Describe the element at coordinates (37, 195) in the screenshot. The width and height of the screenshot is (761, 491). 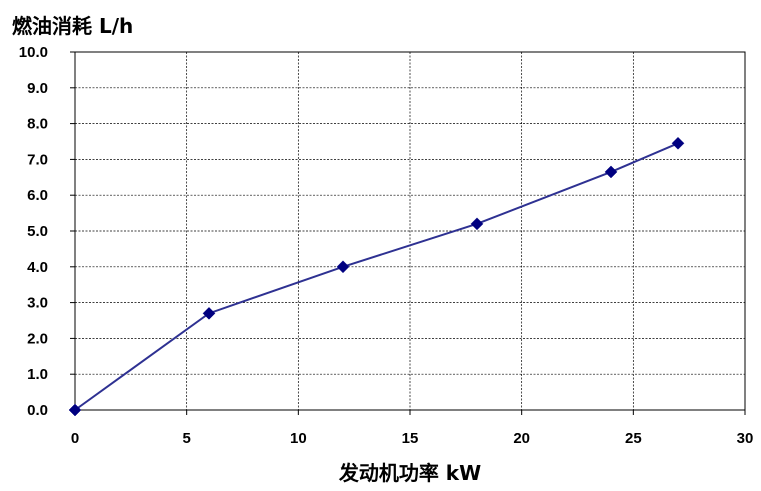
I see `y-tick-label: 6.0` at that location.